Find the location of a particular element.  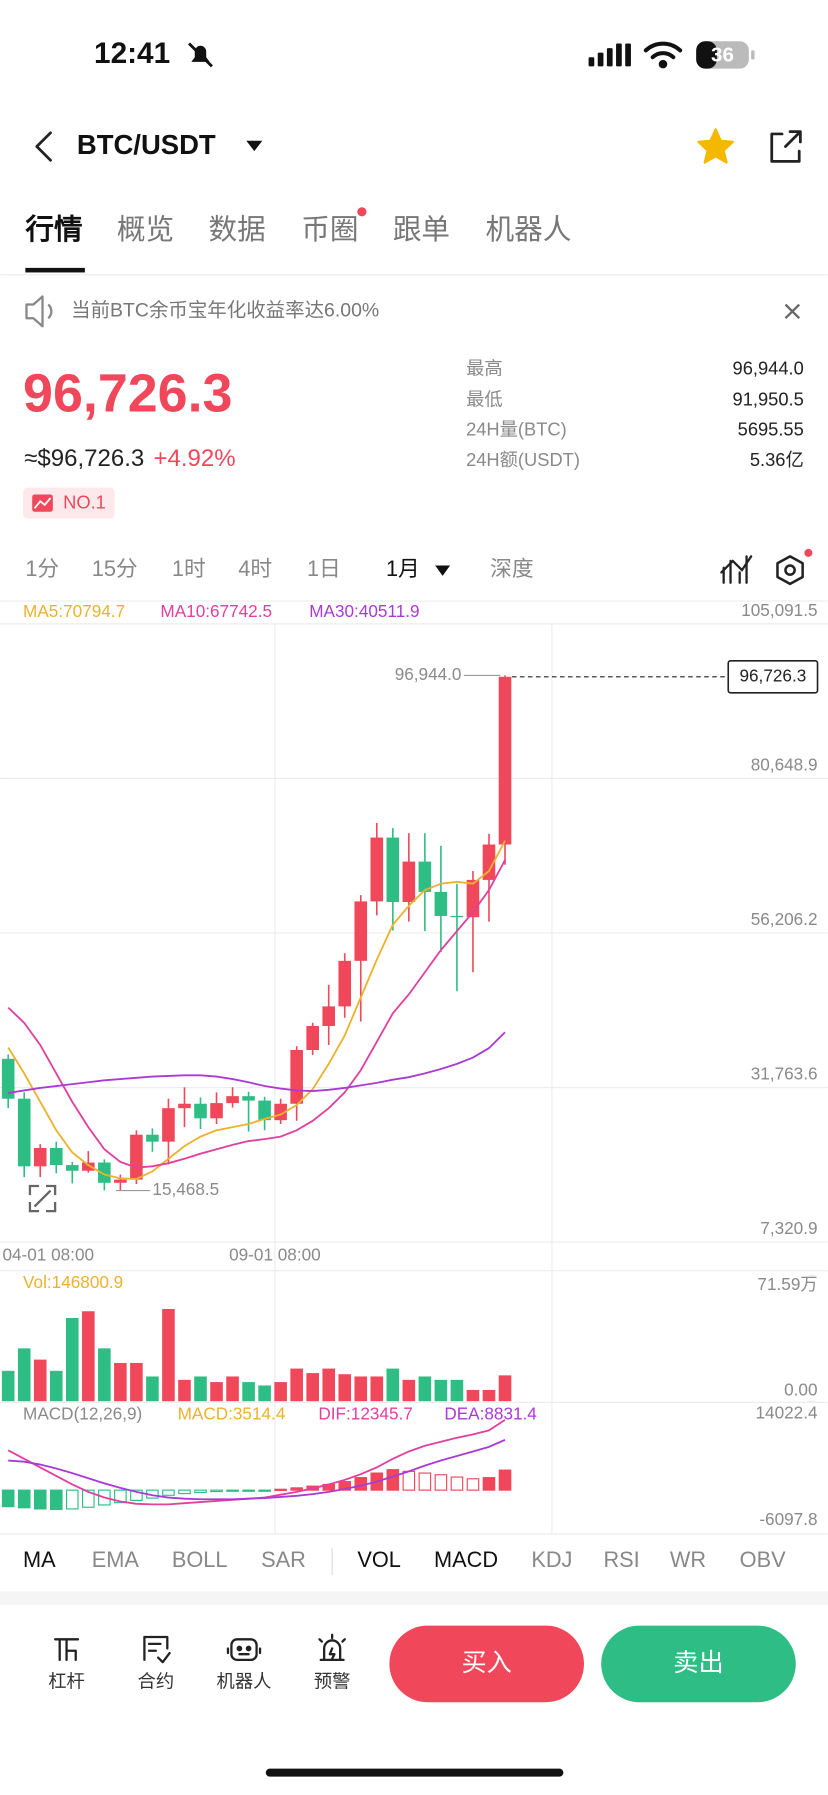

tab: 币圈 is located at coordinates (329, 230).